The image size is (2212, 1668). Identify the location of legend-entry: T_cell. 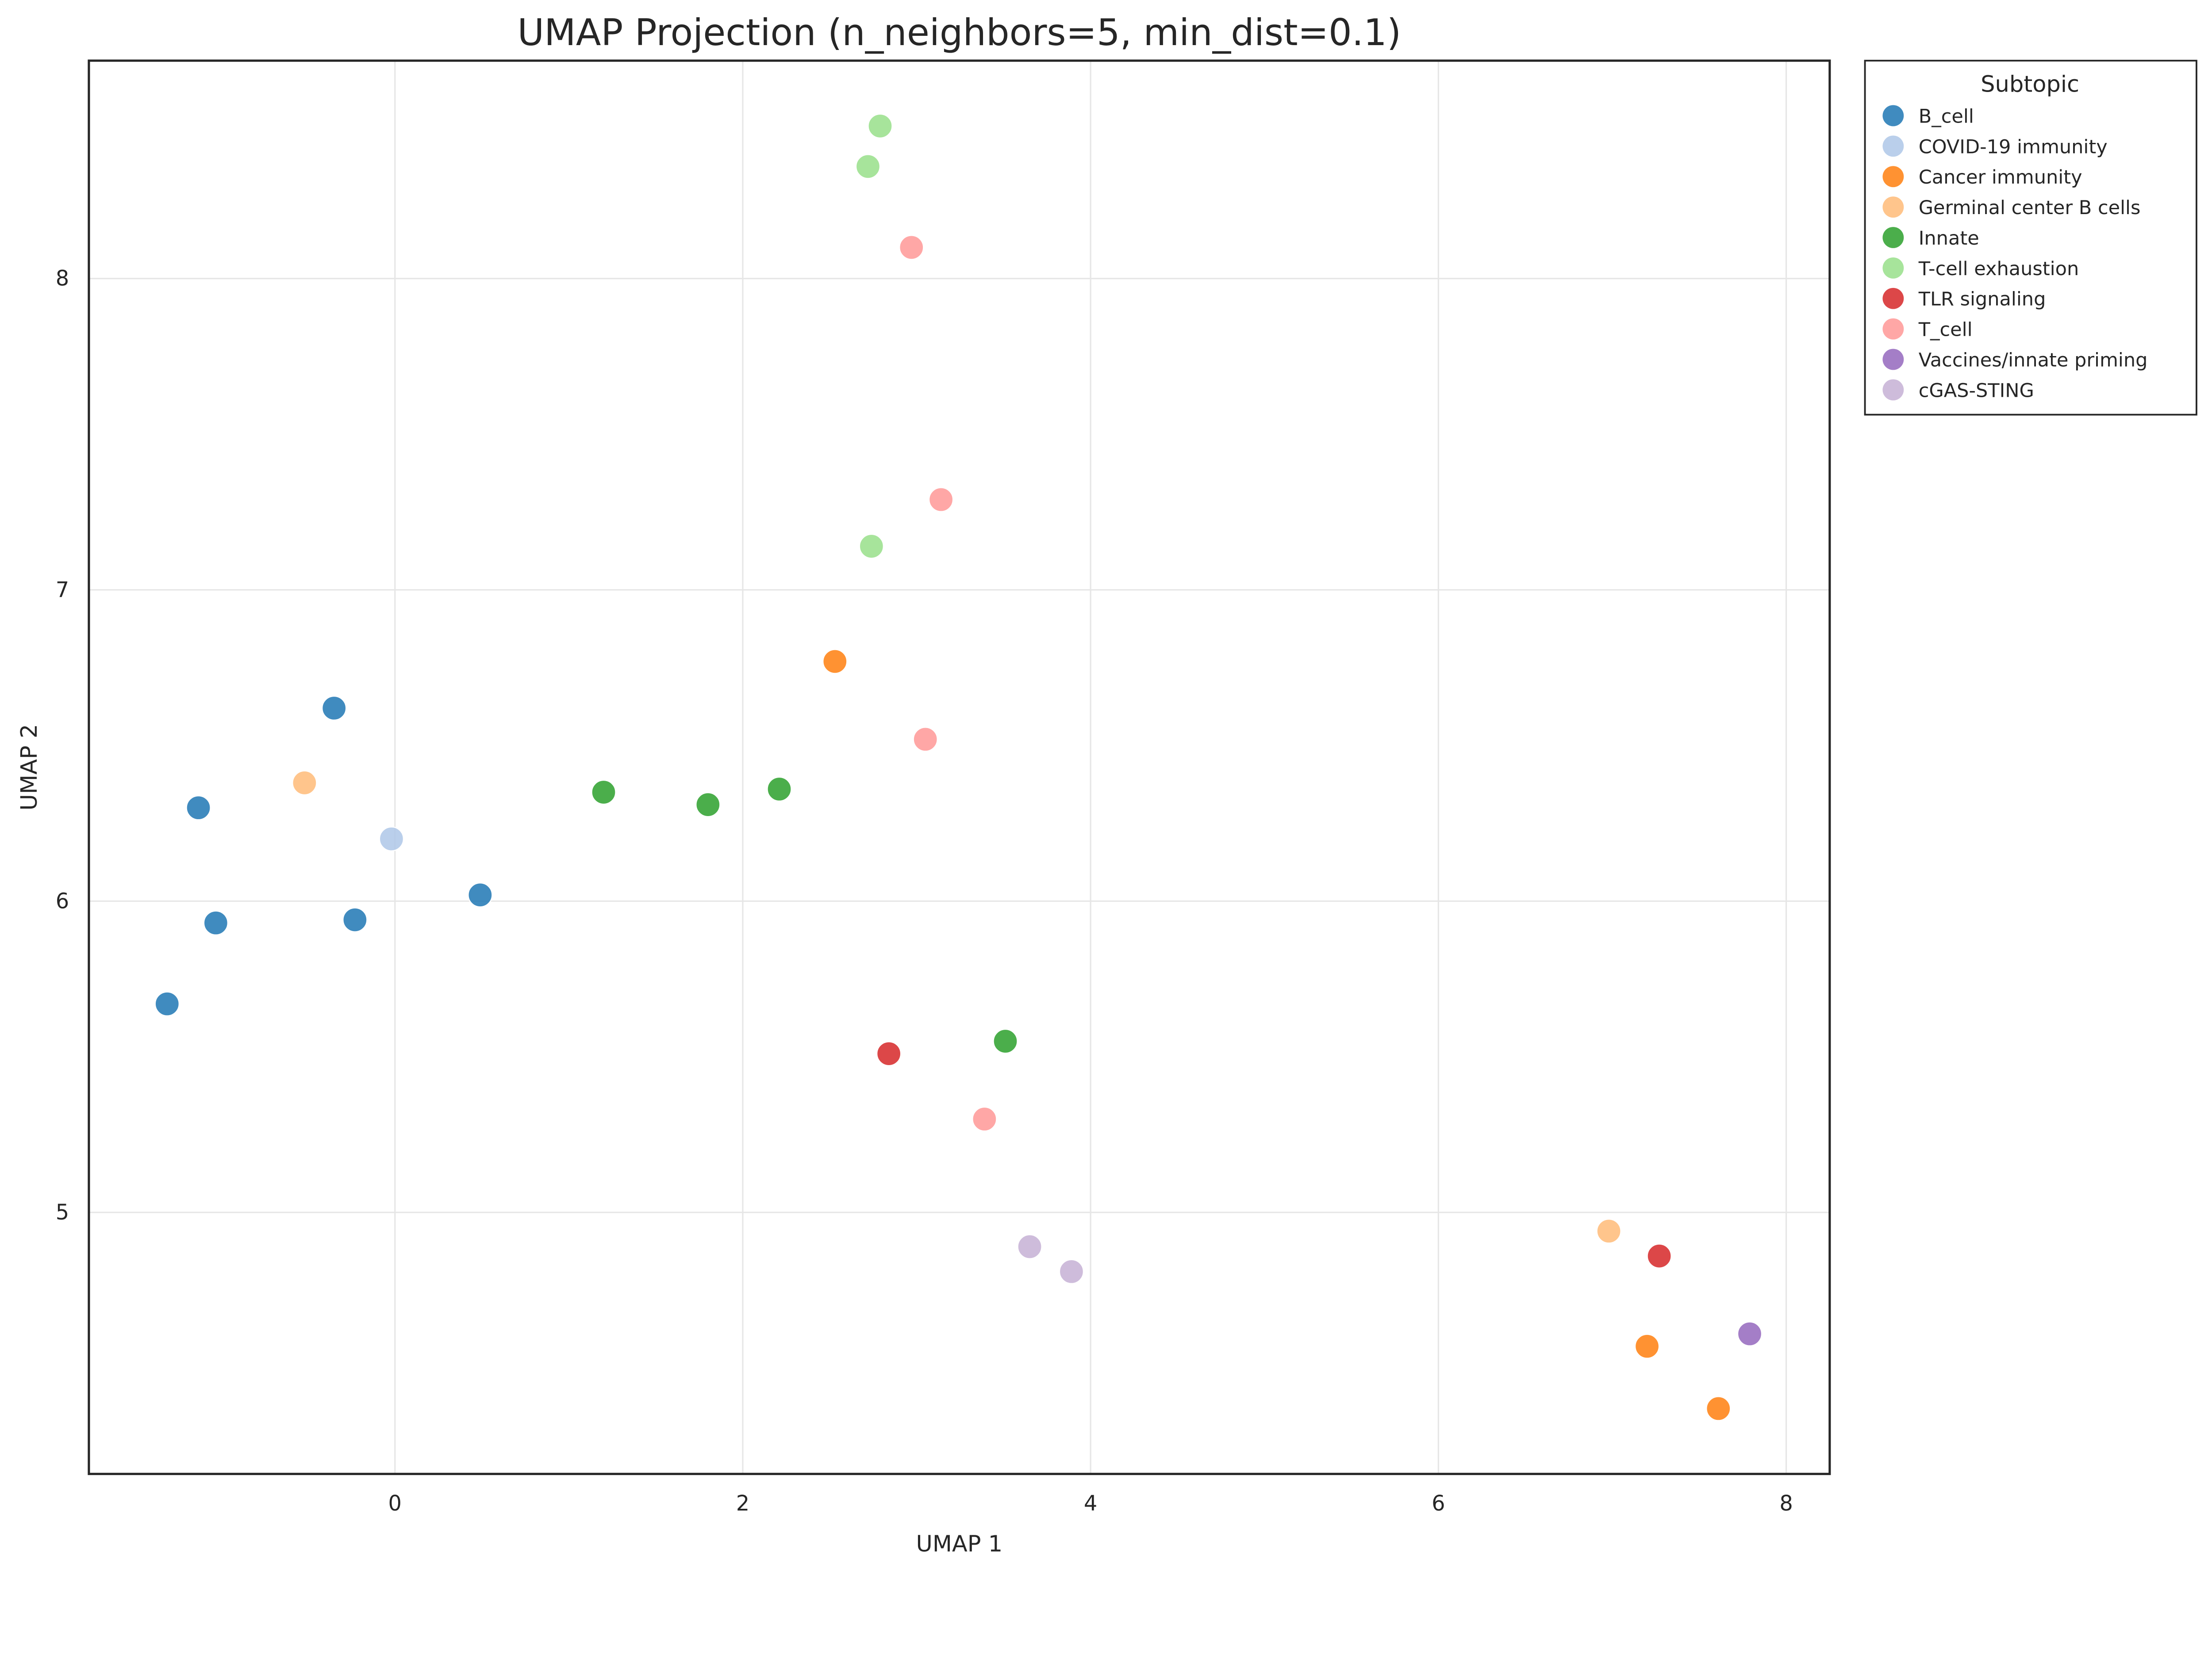
(1946, 330).